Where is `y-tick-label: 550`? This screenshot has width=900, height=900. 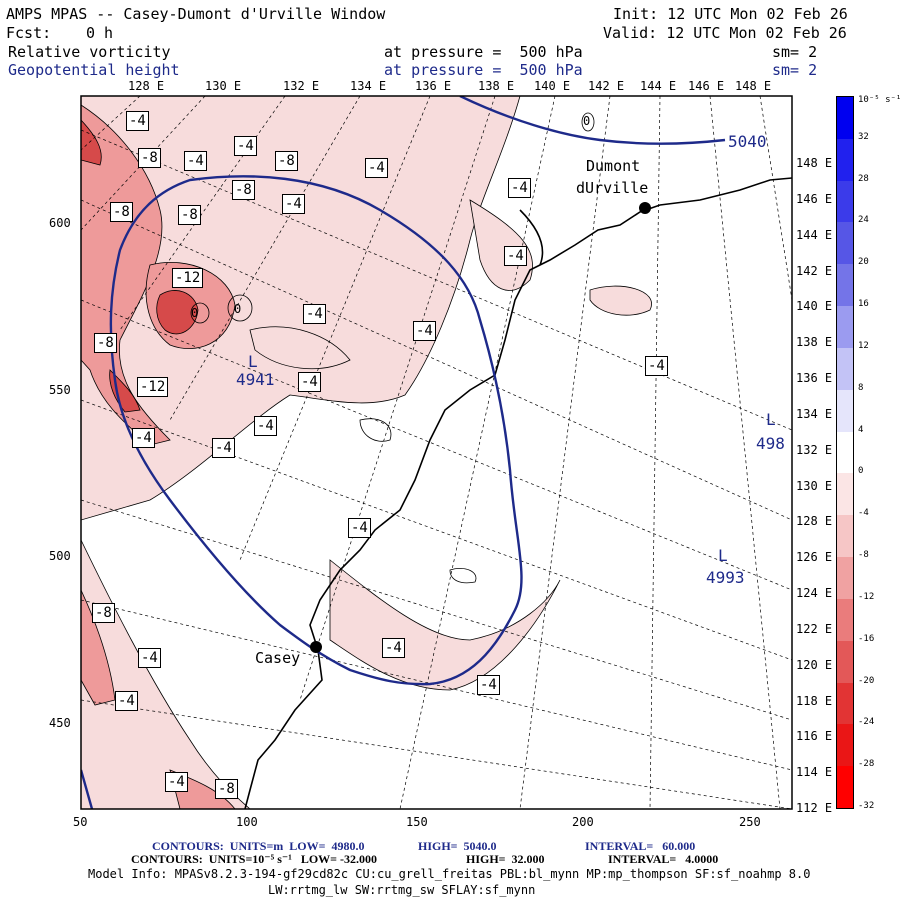 y-tick-label: 550 is located at coordinates (60, 390).